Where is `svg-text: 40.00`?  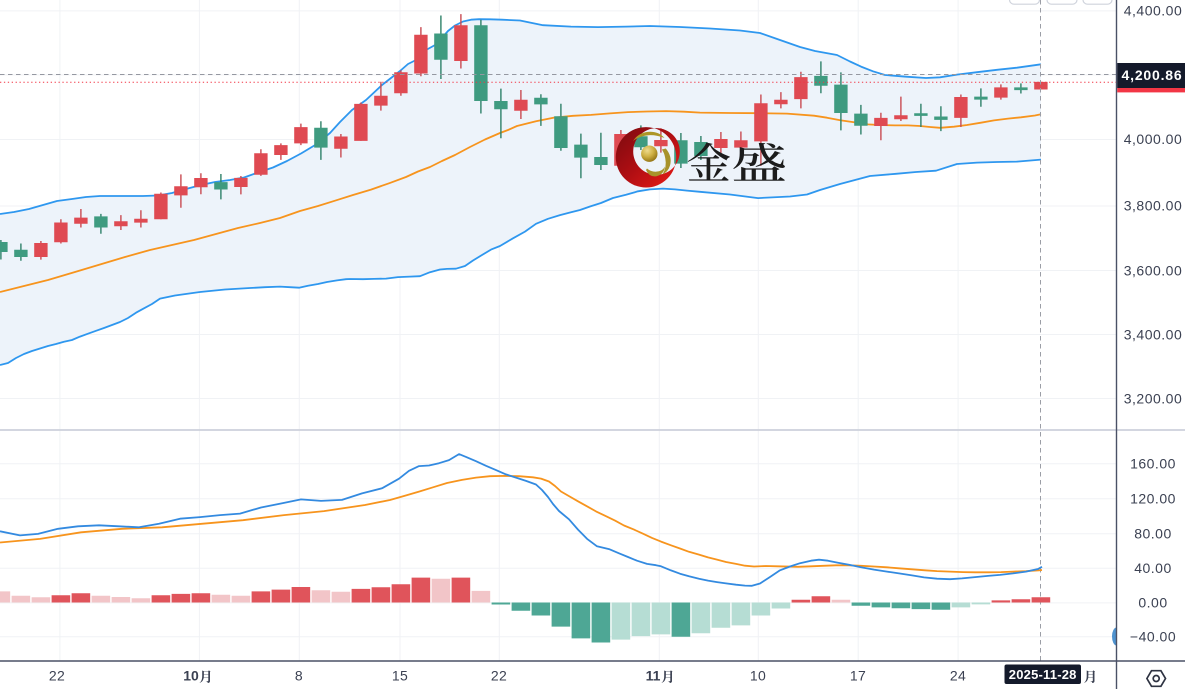 svg-text: 40.00 is located at coordinates (1153, 568).